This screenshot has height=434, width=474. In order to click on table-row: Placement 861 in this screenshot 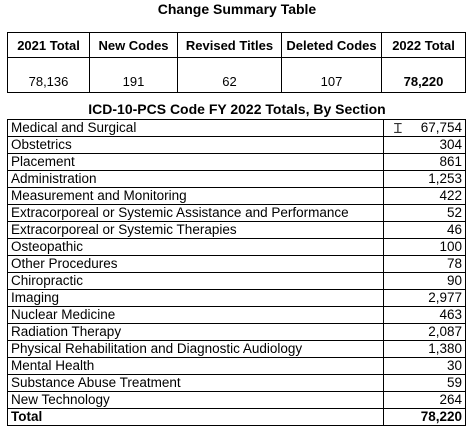, I will do `click(236, 162)`.